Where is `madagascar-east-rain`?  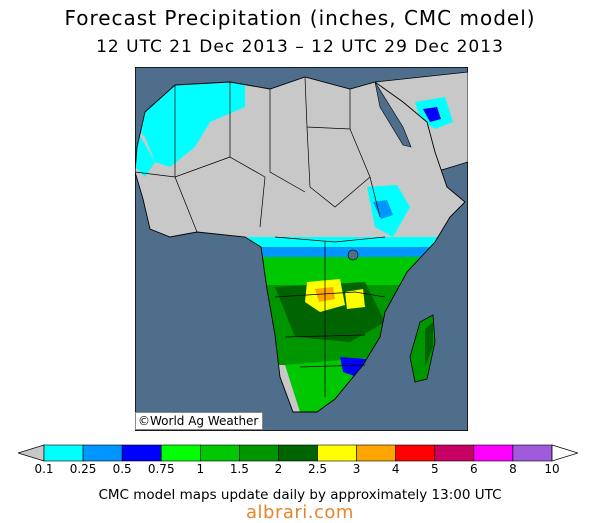
madagascar-east-rain is located at coordinates (429, 344).